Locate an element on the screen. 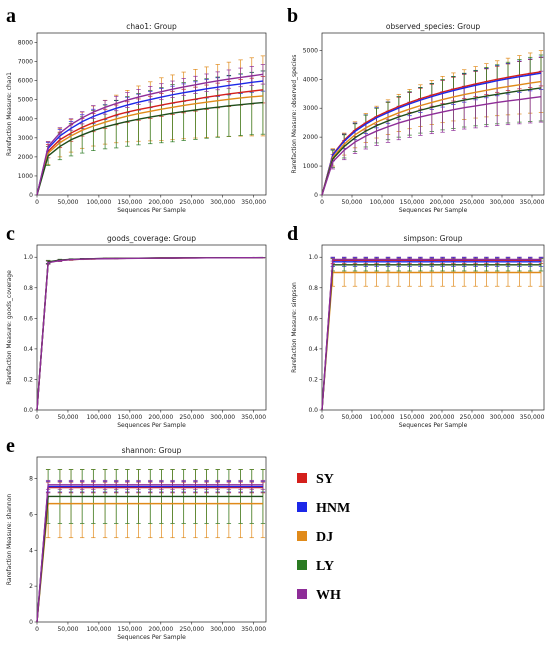 This screenshot has height=647, width=550. legend-label-sy: SY is located at coordinates (325, 479).